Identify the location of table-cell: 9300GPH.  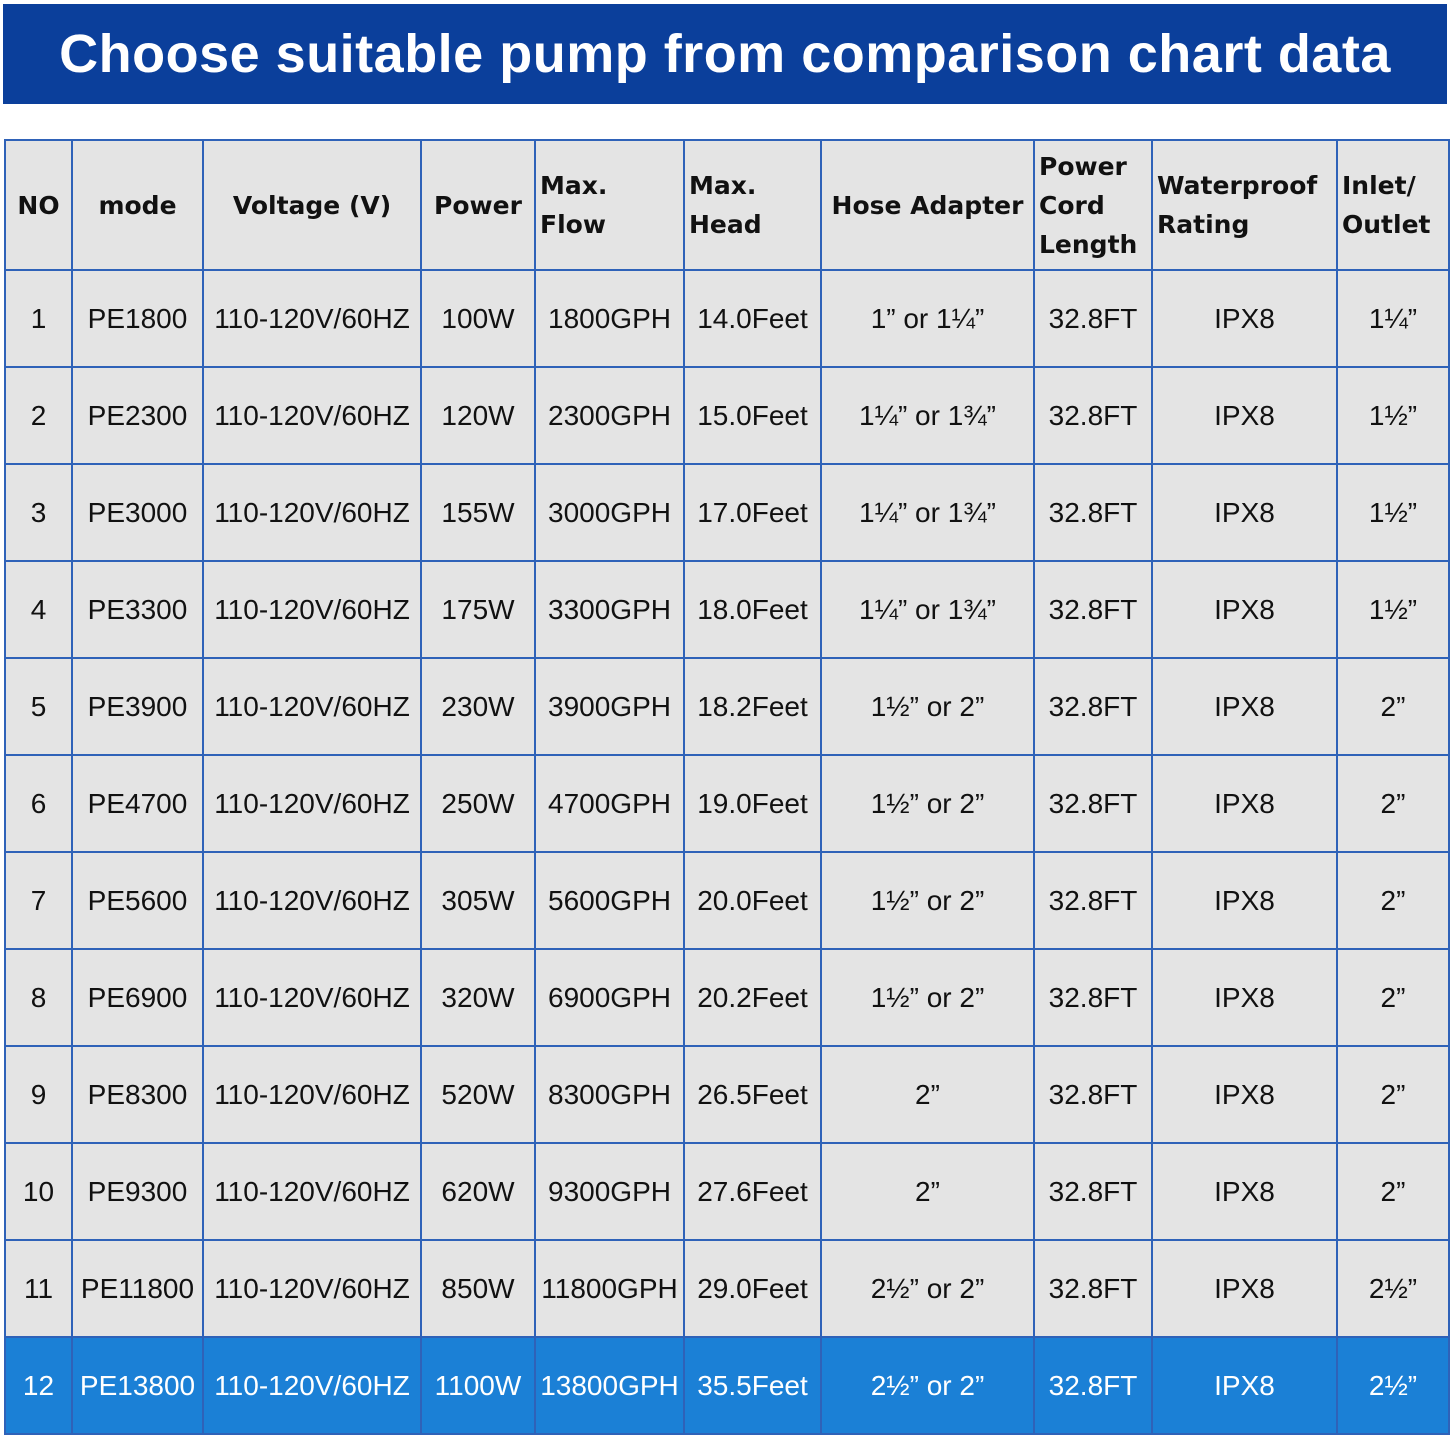
(609, 1191).